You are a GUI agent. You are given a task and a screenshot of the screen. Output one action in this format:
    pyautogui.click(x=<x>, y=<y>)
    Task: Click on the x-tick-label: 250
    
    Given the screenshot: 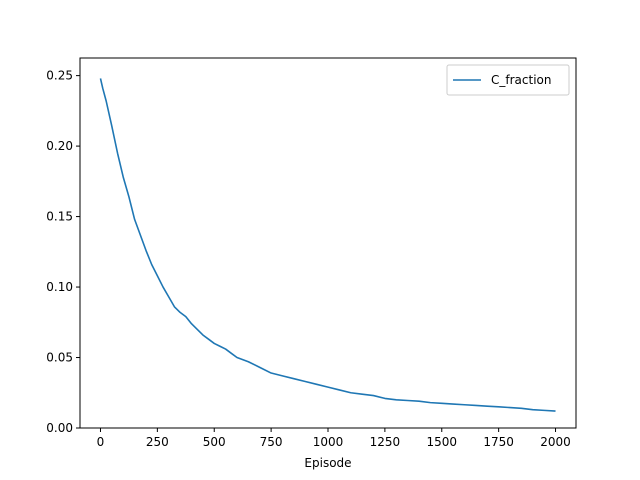 What is the action you would take?
    pyautogui.click(x=157, y=442)
    